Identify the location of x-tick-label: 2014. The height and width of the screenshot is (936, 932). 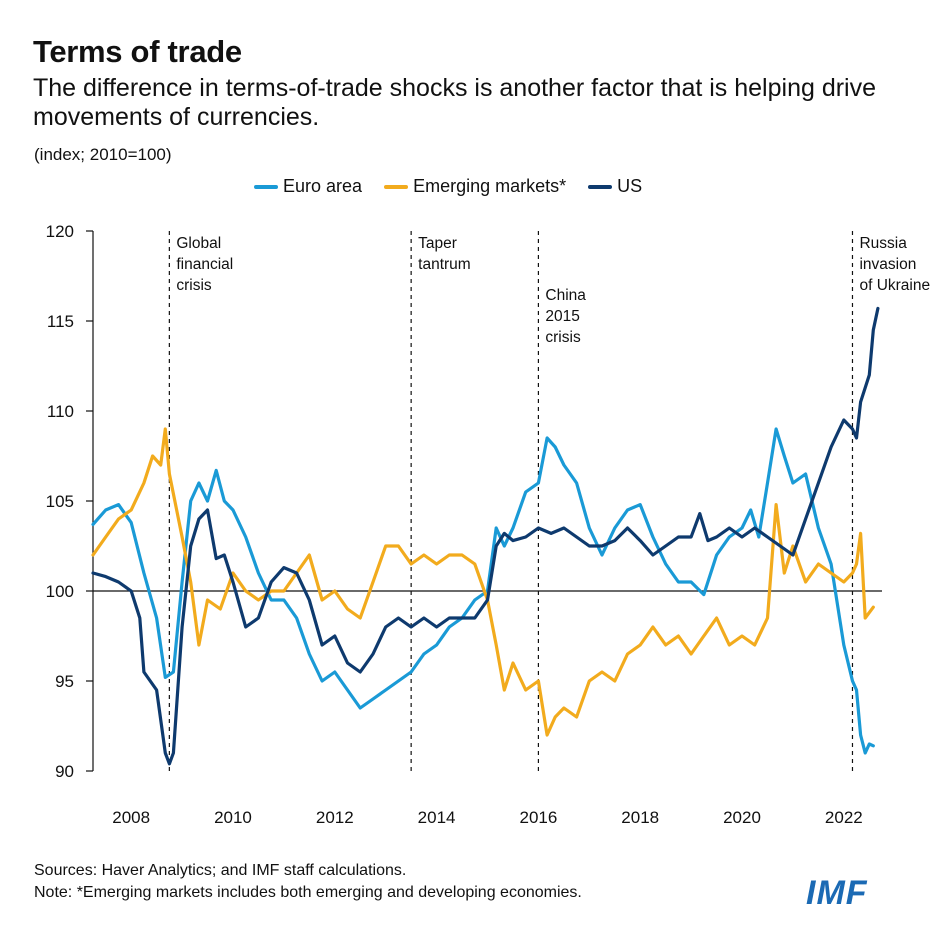
(437, 817).